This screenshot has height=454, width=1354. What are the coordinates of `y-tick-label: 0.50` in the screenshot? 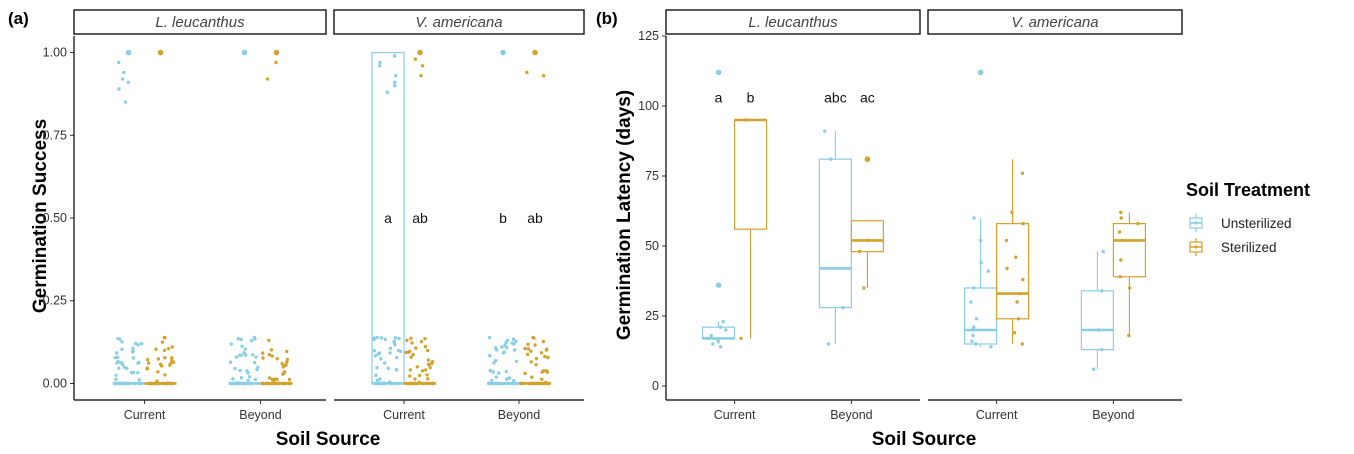 It's located at (55, 218).